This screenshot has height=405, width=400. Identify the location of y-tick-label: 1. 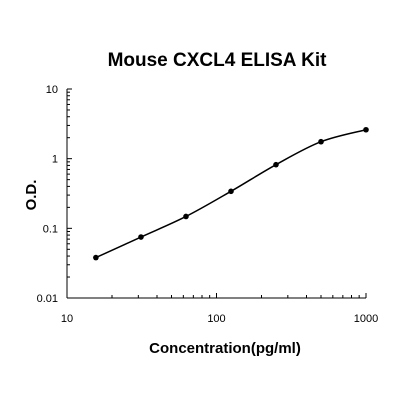
(55, 160).